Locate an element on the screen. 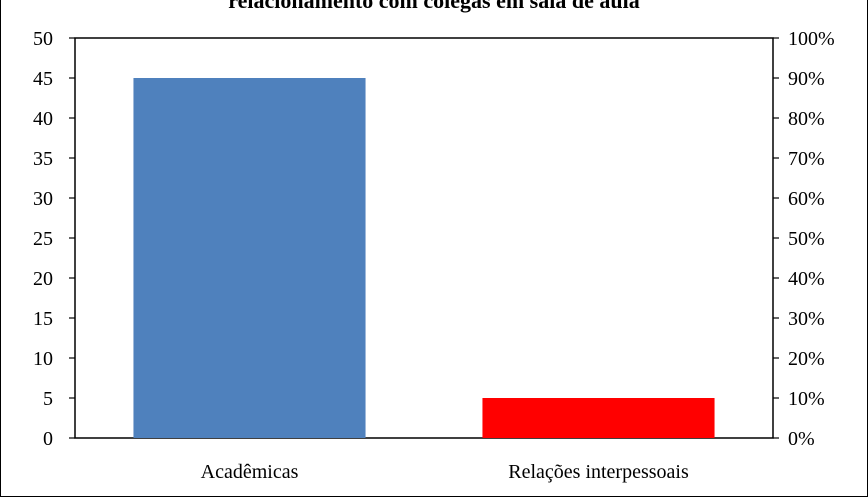 The image size is (868, 497). y-tick-label: 25 is located at coordinates (43, 239).